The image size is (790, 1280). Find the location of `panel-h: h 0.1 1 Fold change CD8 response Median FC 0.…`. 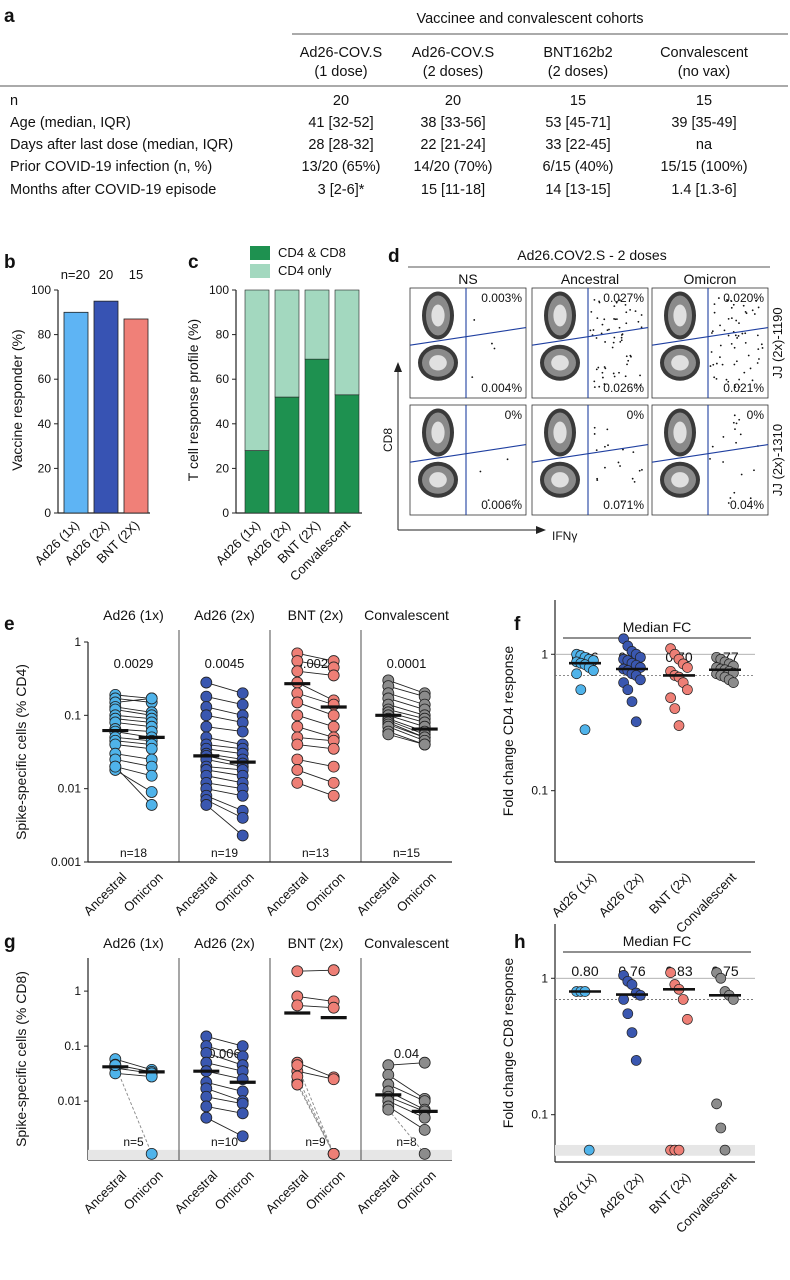

panel-h: h 0.1 1 Fold change CD8 response Median FC 0.… is located at coordinates (627, 1080).